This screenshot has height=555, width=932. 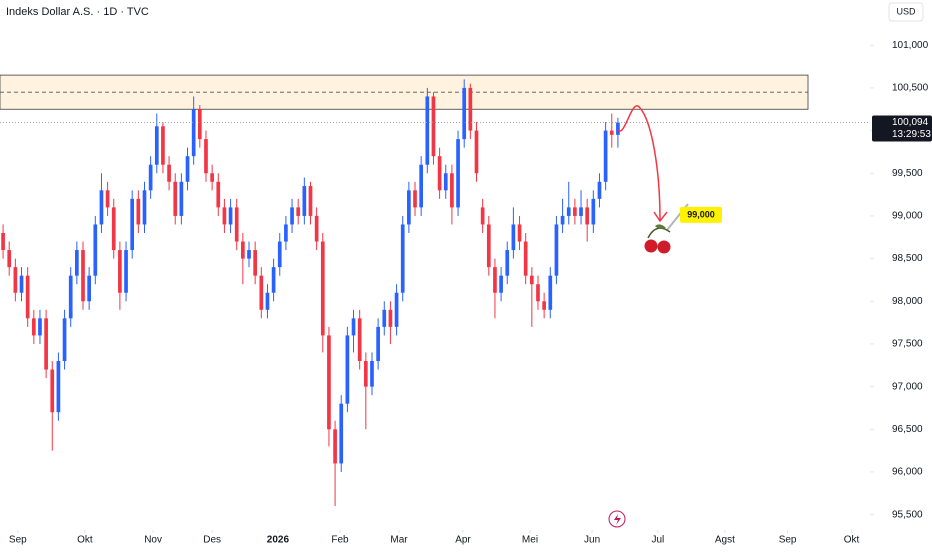 I want to click on currency-box, so click(x=906, y=12).